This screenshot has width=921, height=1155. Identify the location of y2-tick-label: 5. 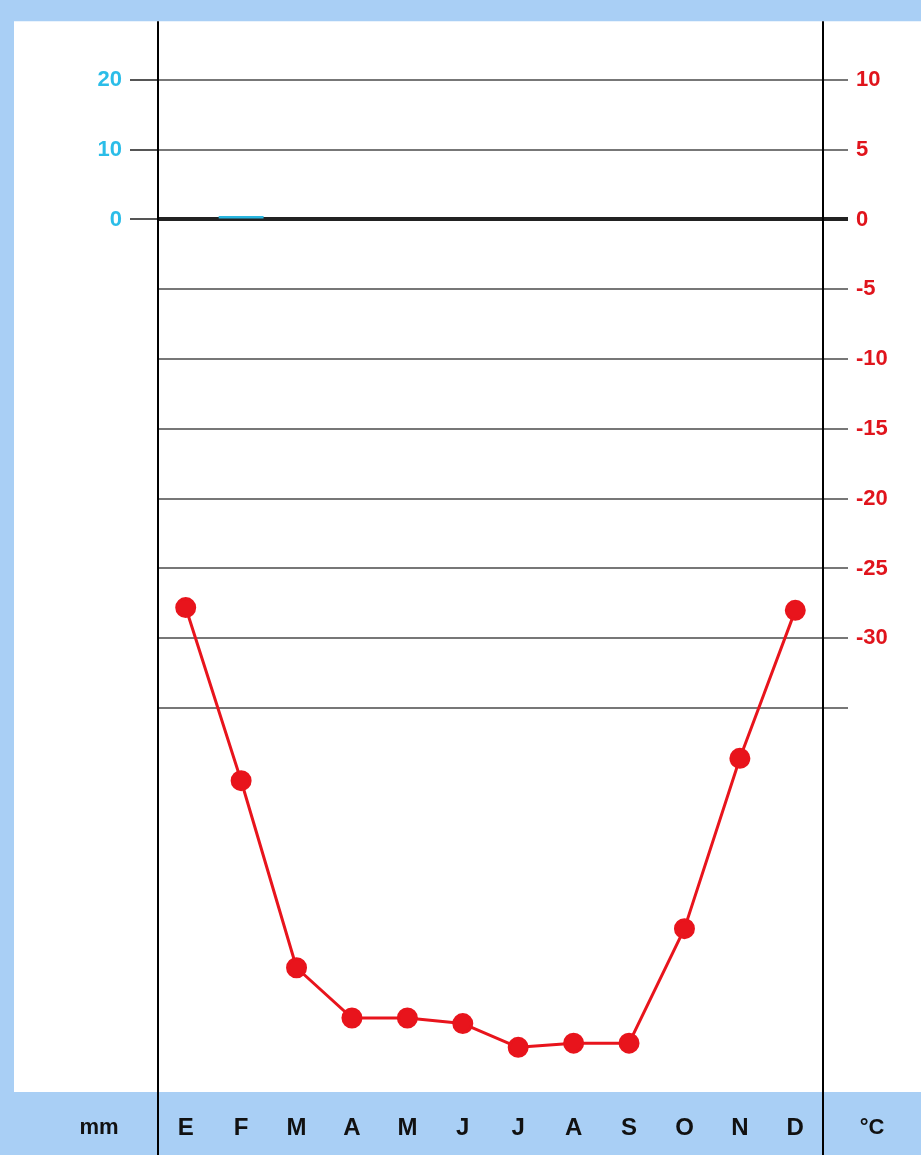
(862, 148).